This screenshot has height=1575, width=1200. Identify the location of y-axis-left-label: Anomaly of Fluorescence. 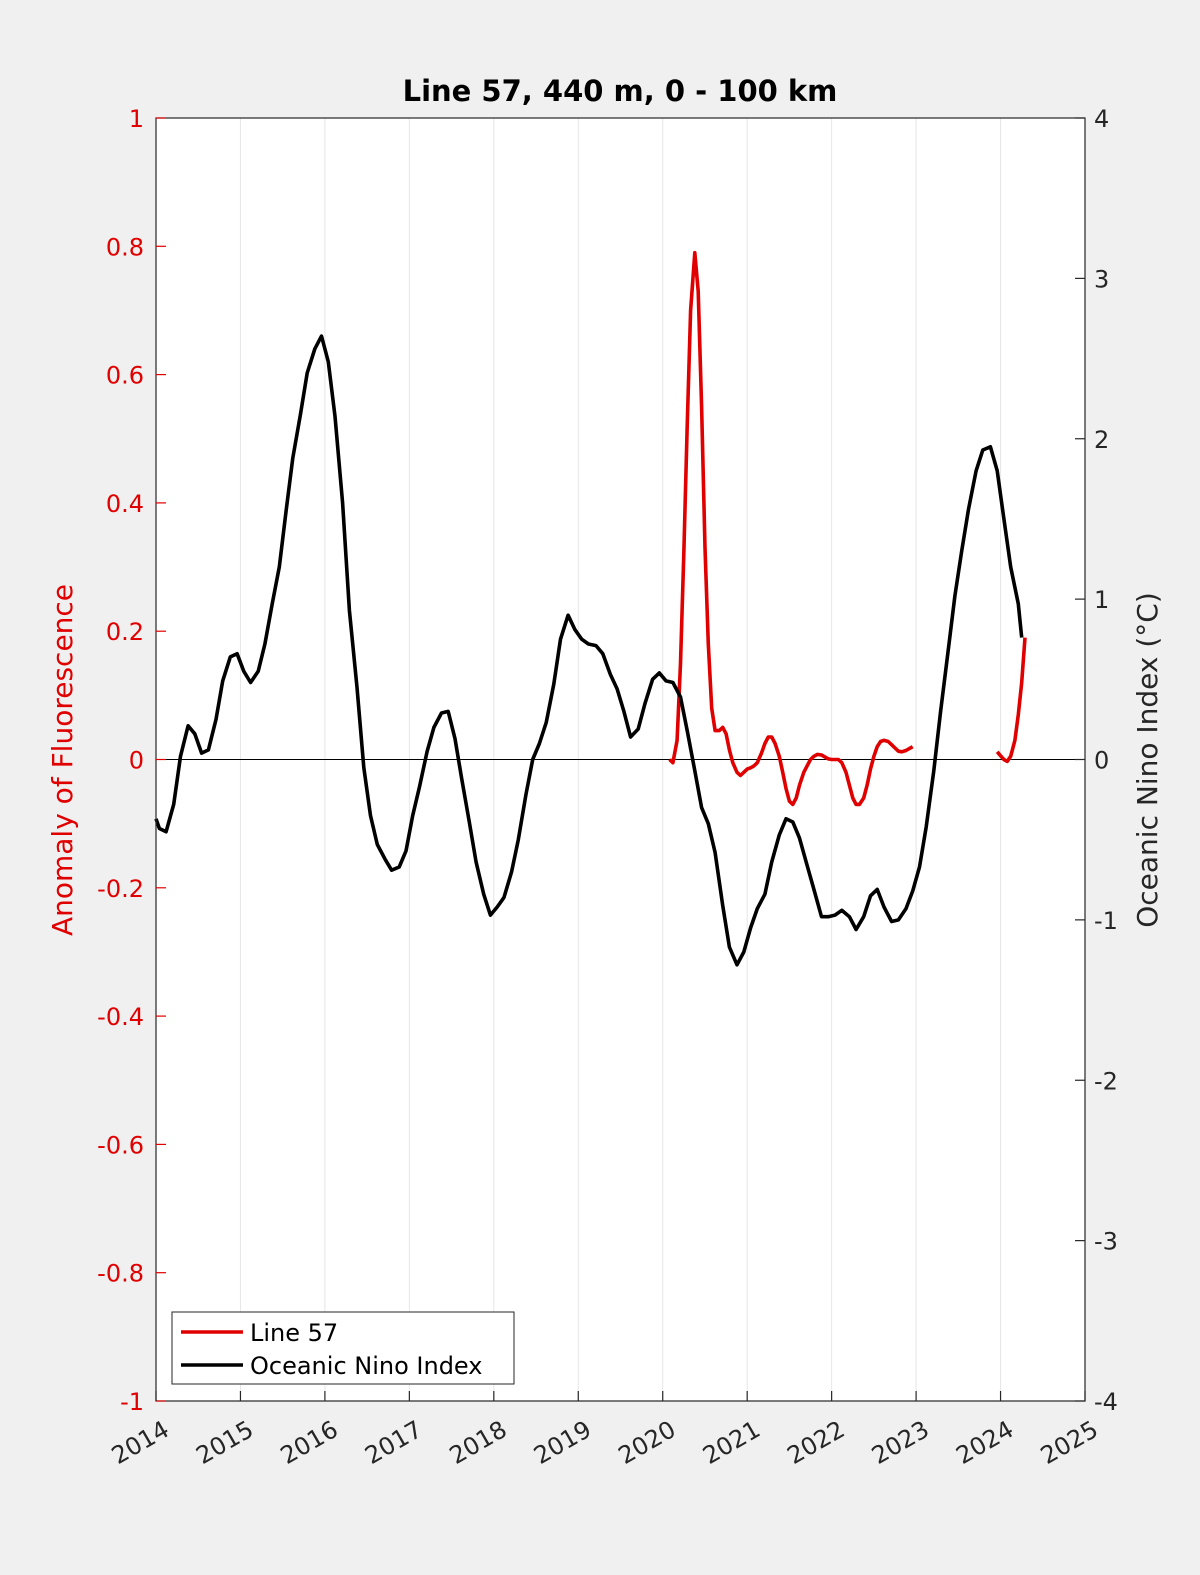
(62, 760).